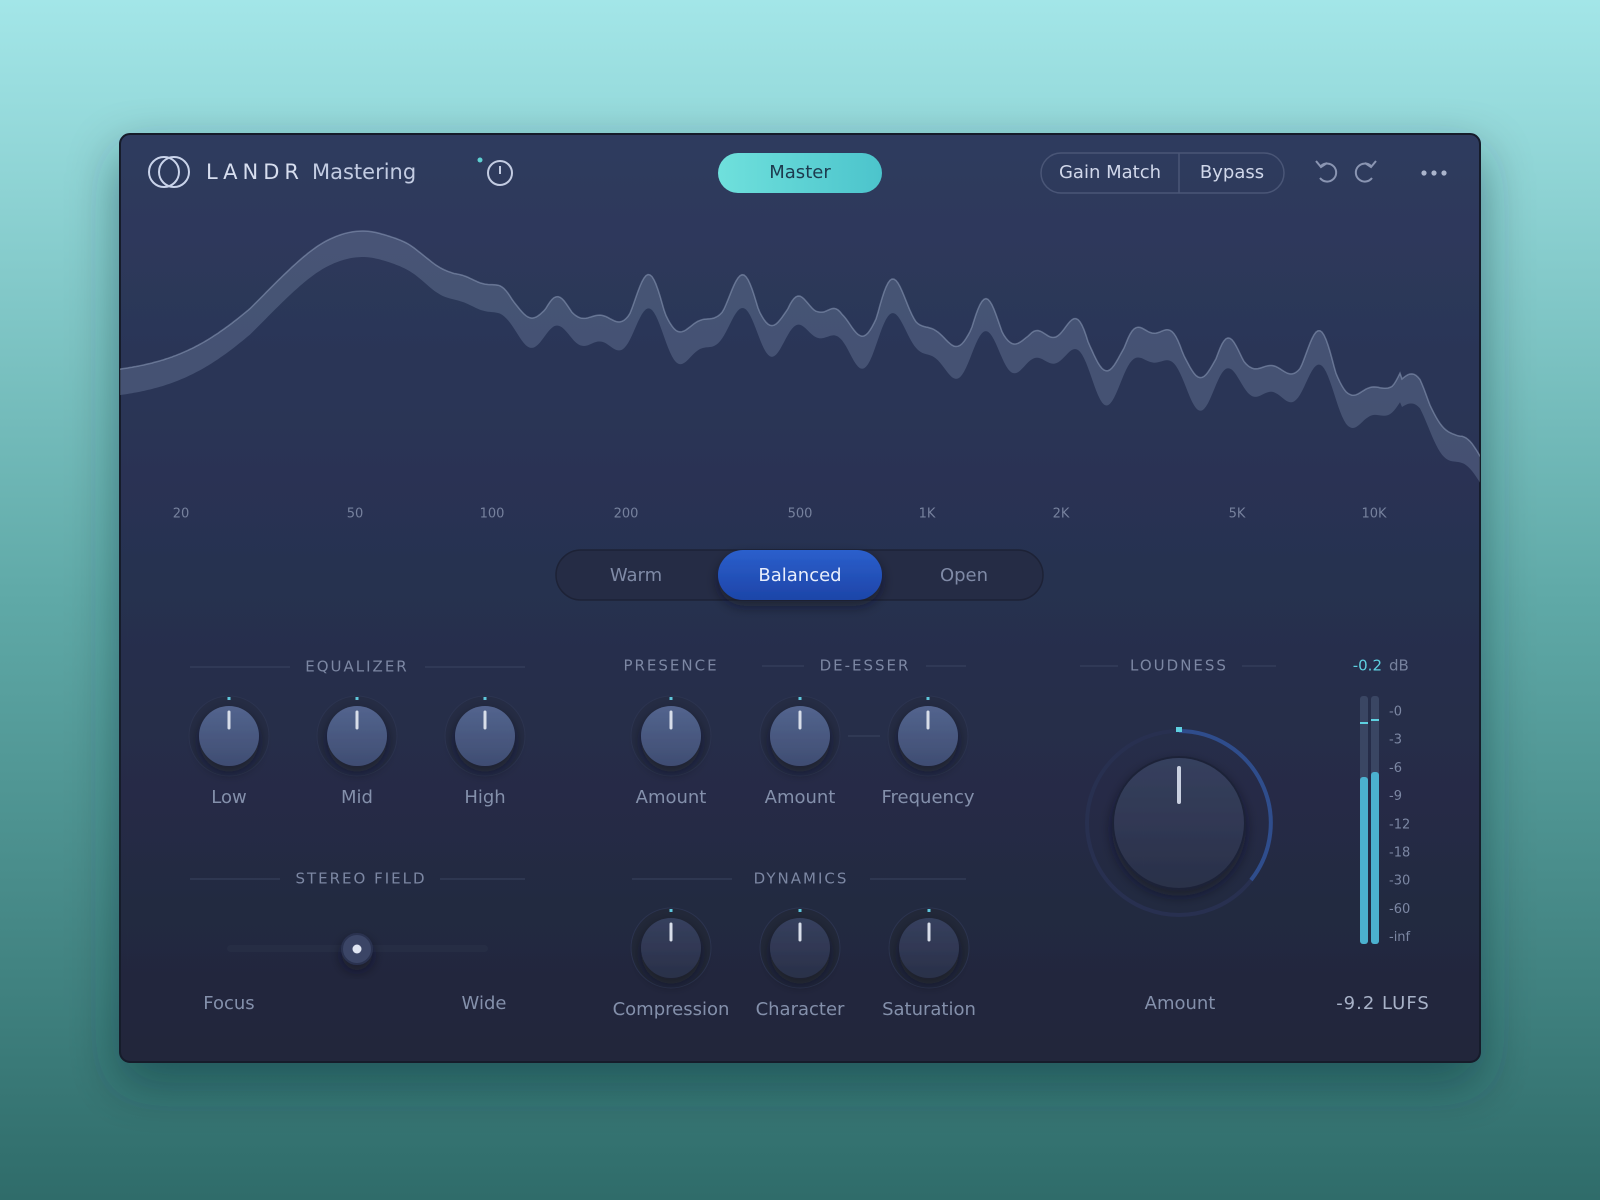  Describe the element at coordinates (1179, 729) in the screenshot. I see `loudness-marker` at that location.